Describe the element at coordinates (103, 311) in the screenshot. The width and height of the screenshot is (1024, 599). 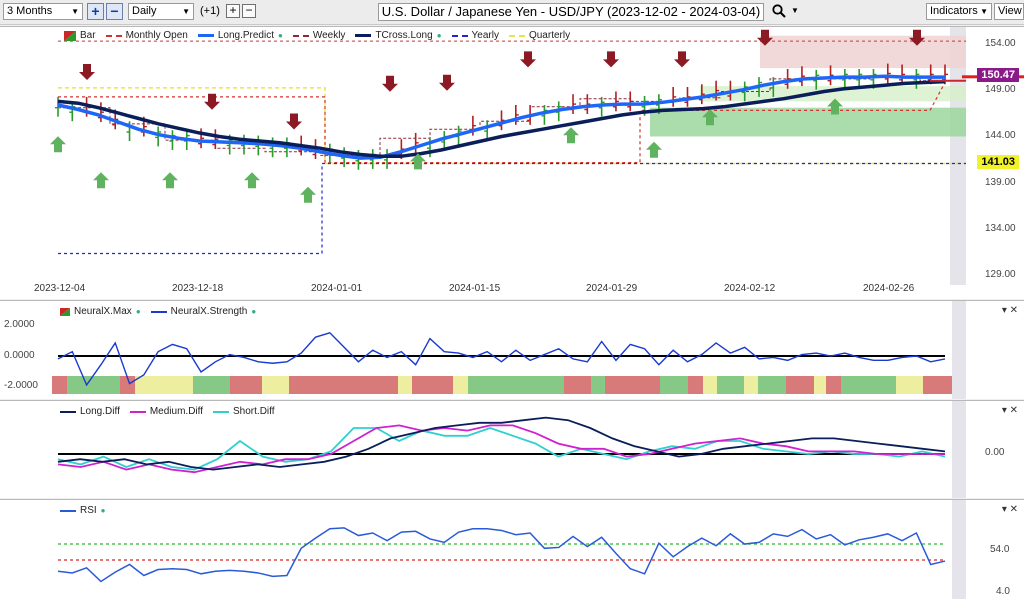
I see `legend-label: NeuralX.Max` at that location.